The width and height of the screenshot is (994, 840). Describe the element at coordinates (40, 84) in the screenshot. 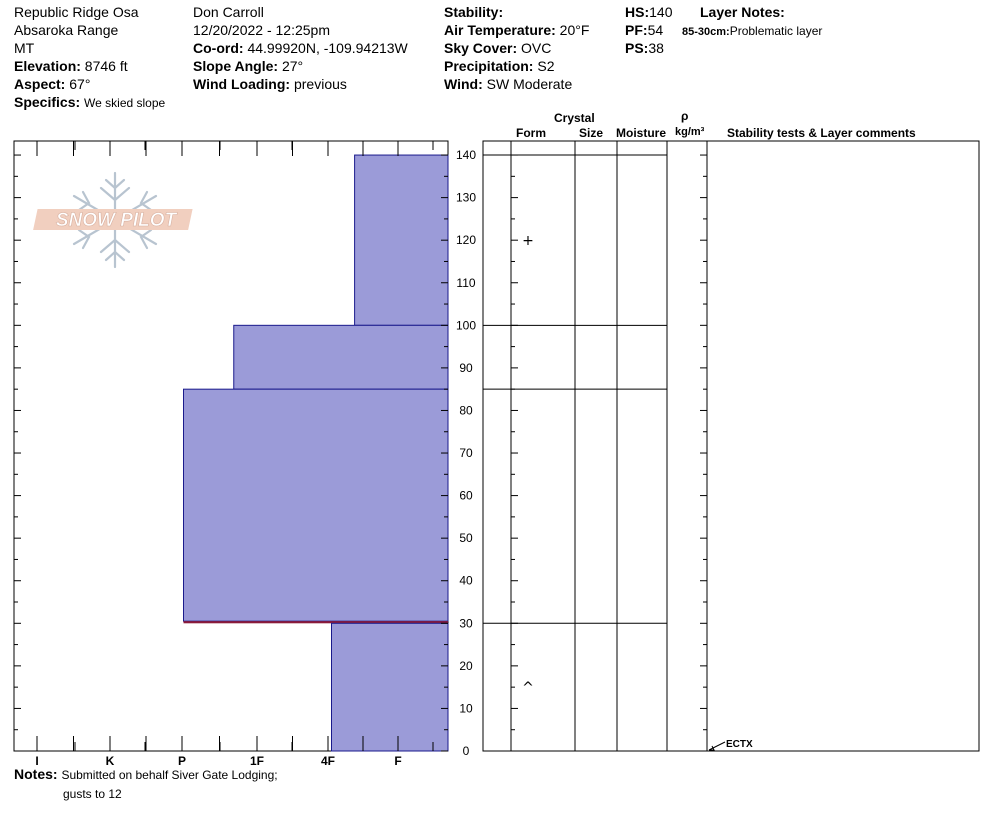

I see `aspect-label: Aspect:` at that location.